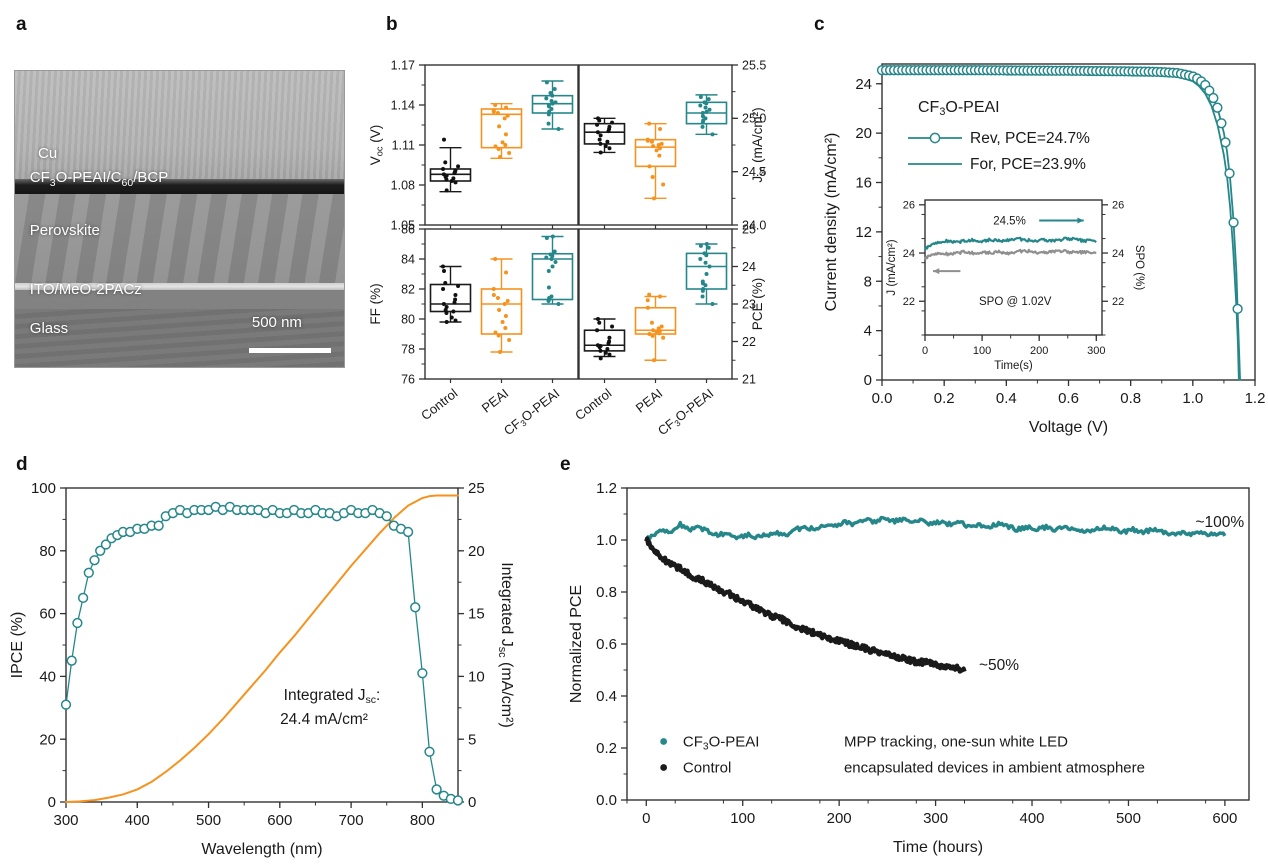 The image size is (1268, 868). What do you see at coordinates (408, 379) in the screenshot?
I see `y-tick-label: 76` at bounding box center [408, 379].